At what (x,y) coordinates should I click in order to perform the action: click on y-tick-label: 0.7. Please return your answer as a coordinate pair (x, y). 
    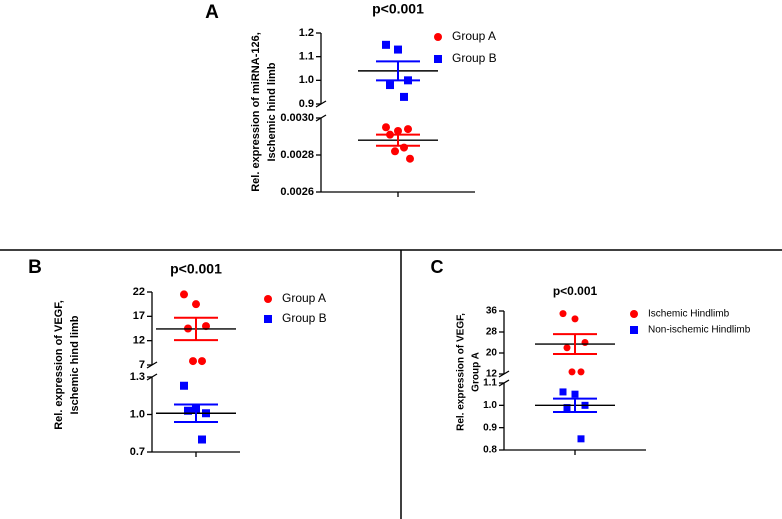
    Looking at the image, I should click on (137, 452).